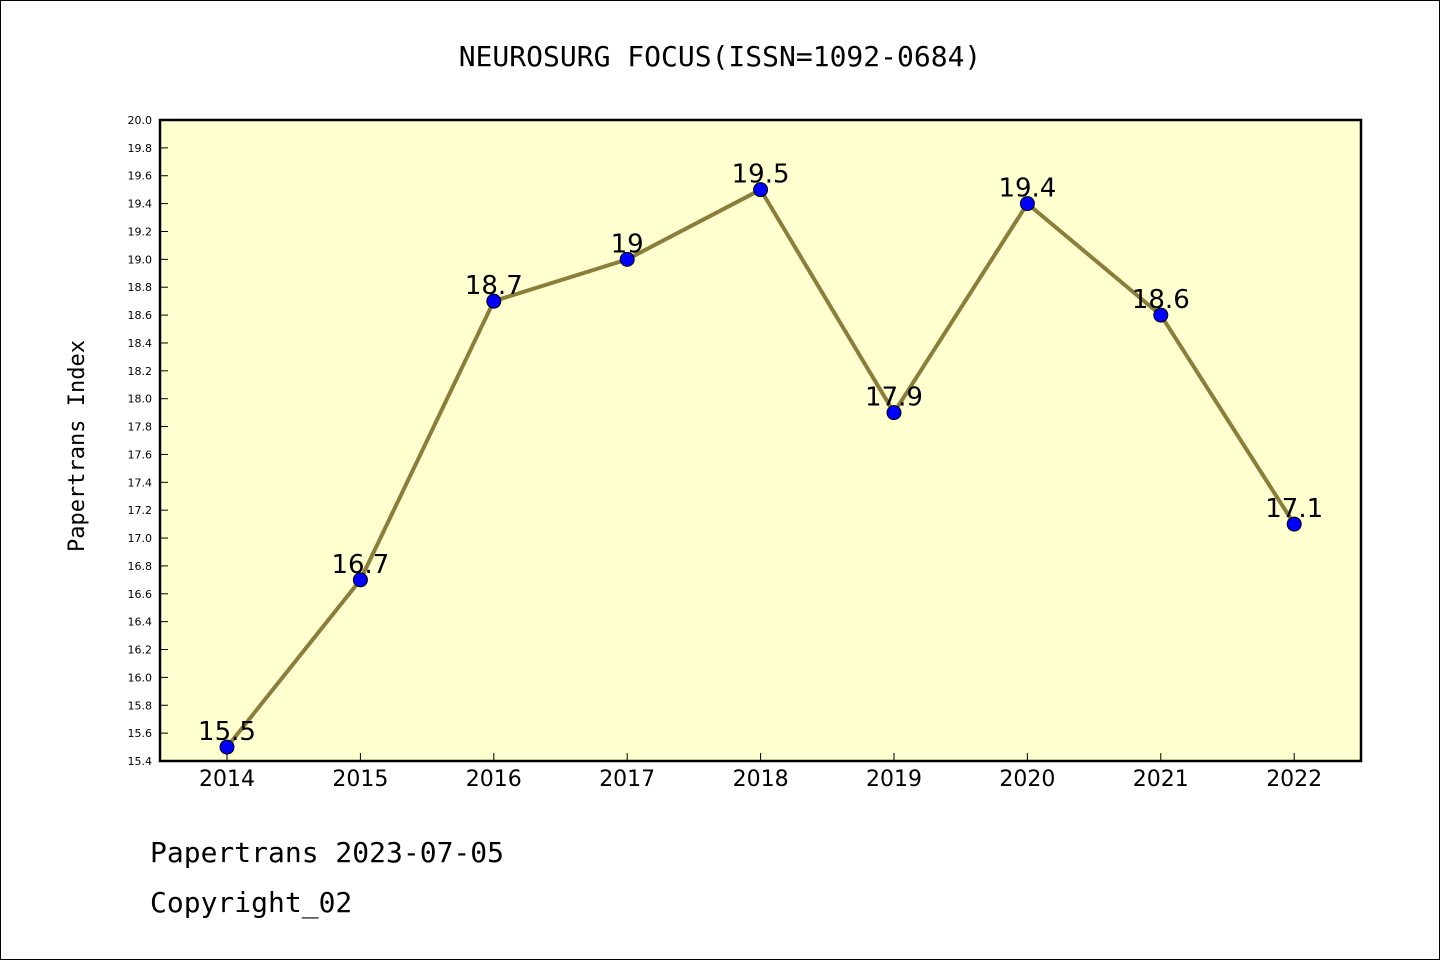 The height and width of the screenshot is (960, 1440). What do you see at coordinates (894, 398) in the screenshot?
I see `data-label: 17.9` at bounding box center [894, 398].